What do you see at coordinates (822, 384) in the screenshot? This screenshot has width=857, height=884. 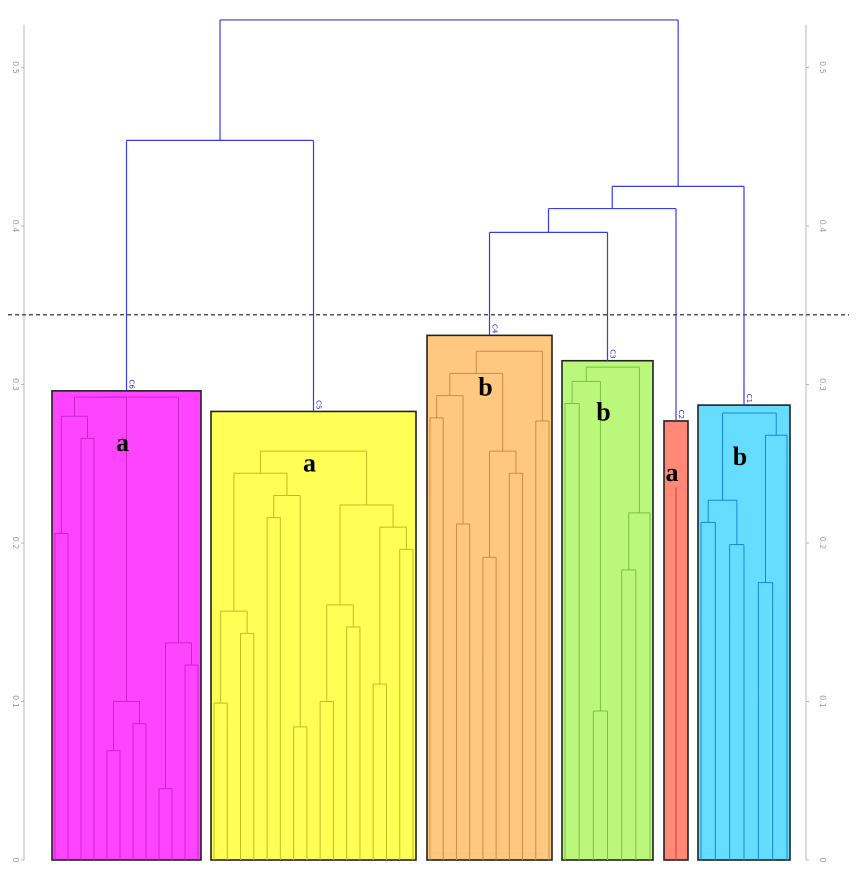 I see `right-tick-label: 0.3` at bounding box center [822, 384].